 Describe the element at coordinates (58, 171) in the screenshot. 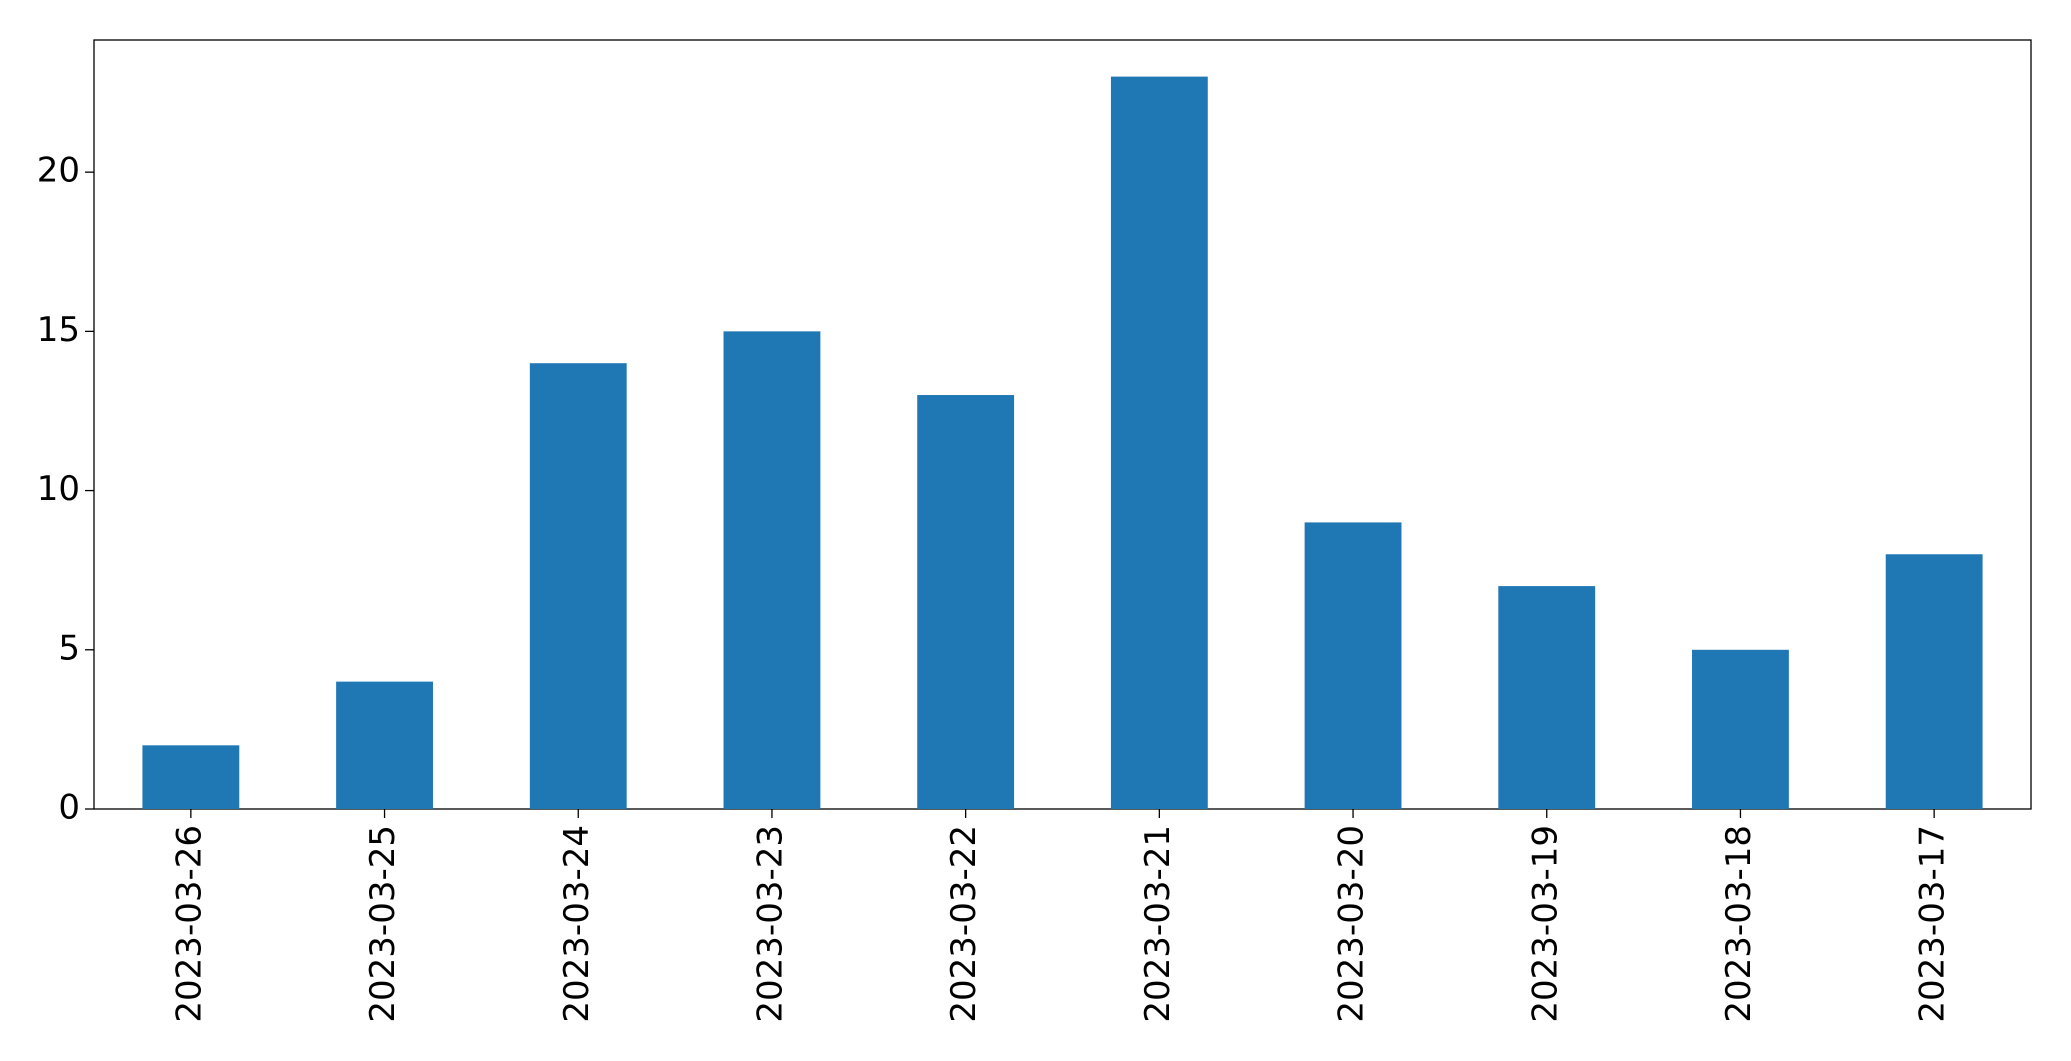

I see `y-tick-label: 20` at that location.